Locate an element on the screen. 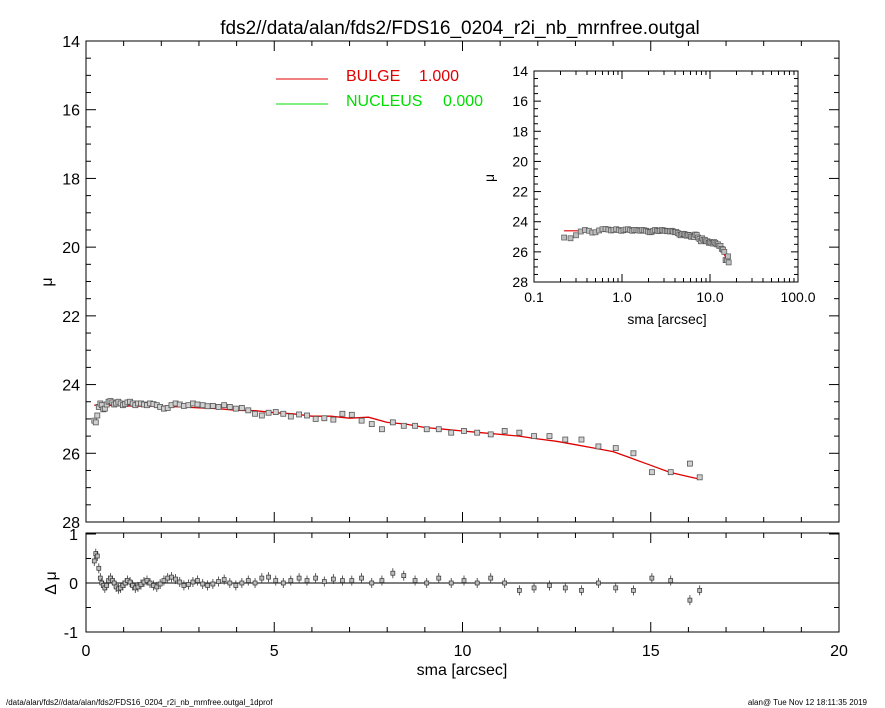  main-y-tick-label: 28 is located at coordinates (71, 523).